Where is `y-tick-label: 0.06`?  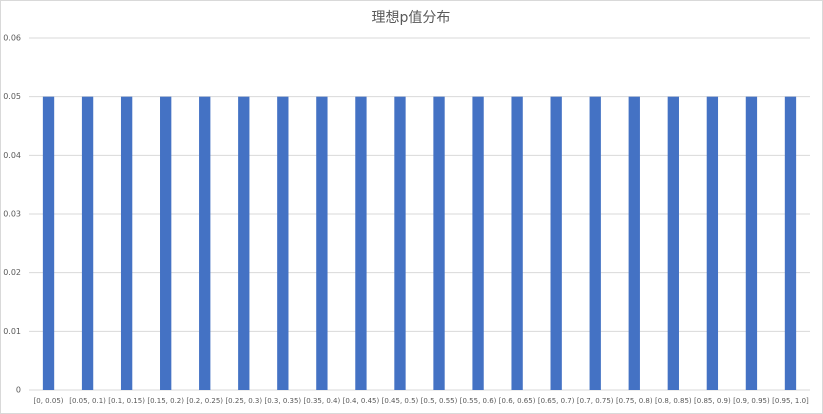
y-tick-label: 0.06 is located at coordinates (12, 38).